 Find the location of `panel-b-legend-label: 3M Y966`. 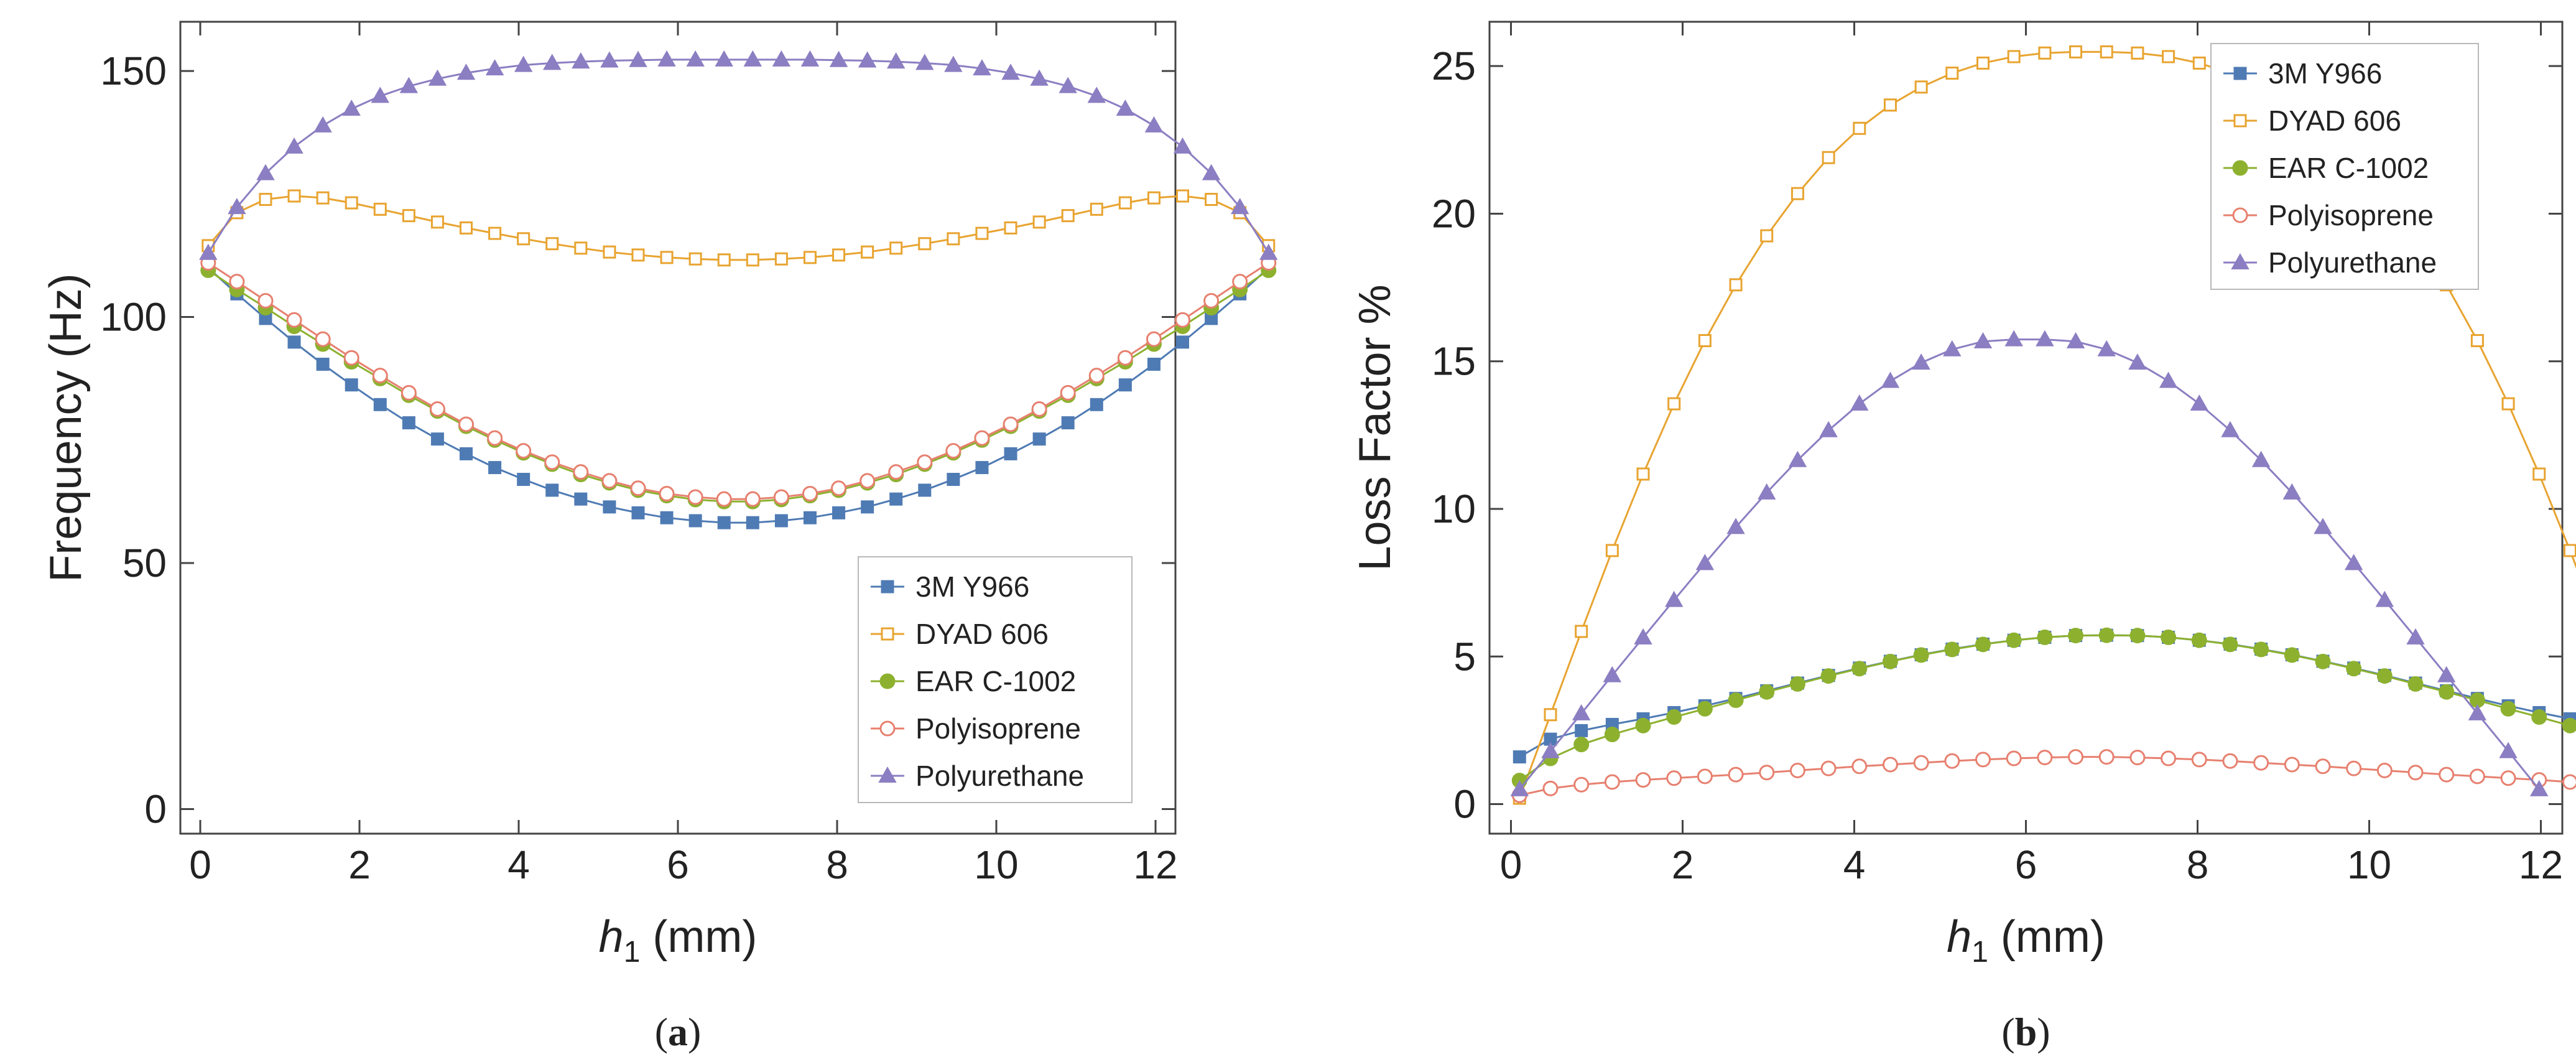

panel-b-legend-label: 3M Y966 is located at coordinates (2325, 73).